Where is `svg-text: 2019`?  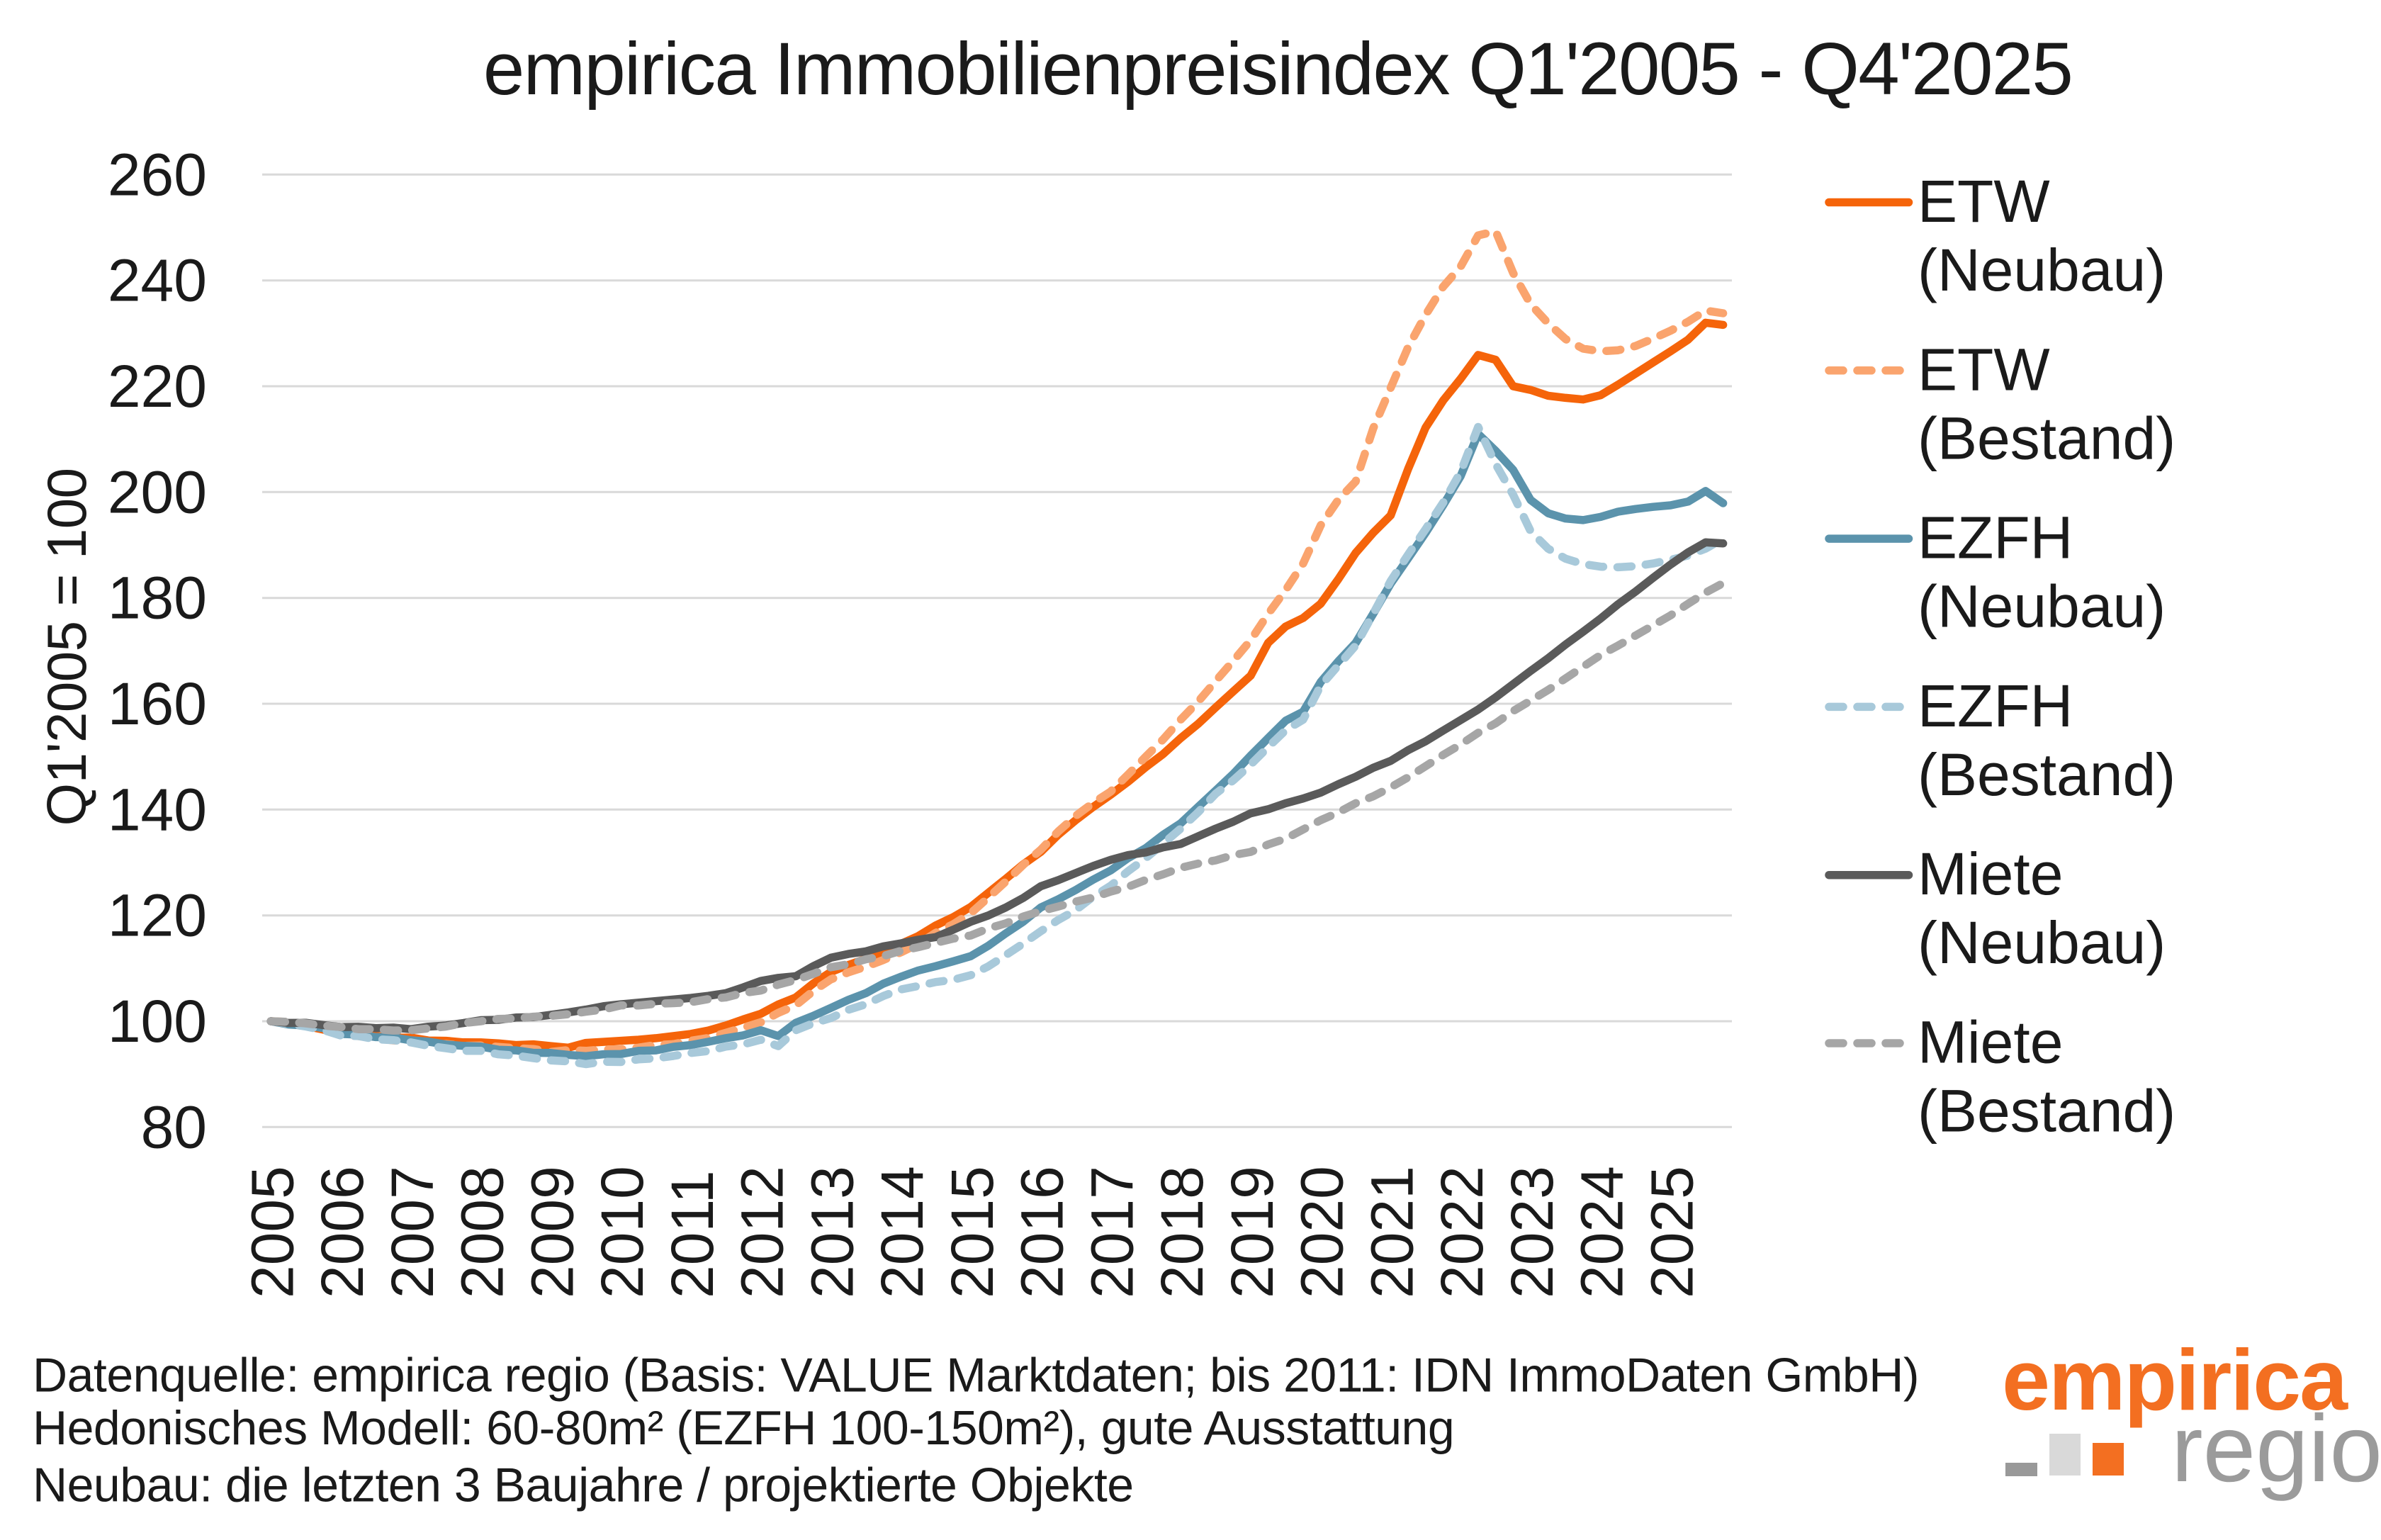 svg-text: 2019 is located at coordinates (1252, 1232).